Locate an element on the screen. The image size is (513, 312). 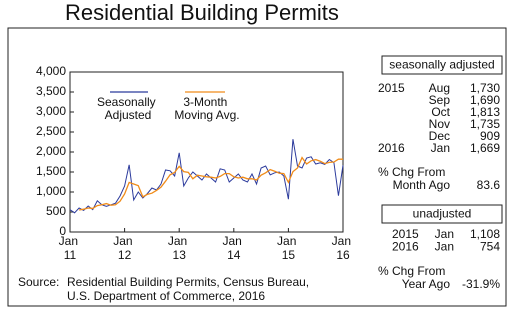
x-tick-label: Jan 15 is located at coordinates (288, 248).